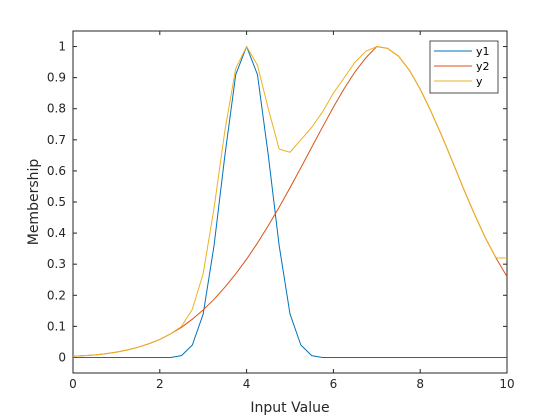 This screenshot has width=560, height=420. I want to click on x-tick-label: 0, so click(73, 384).